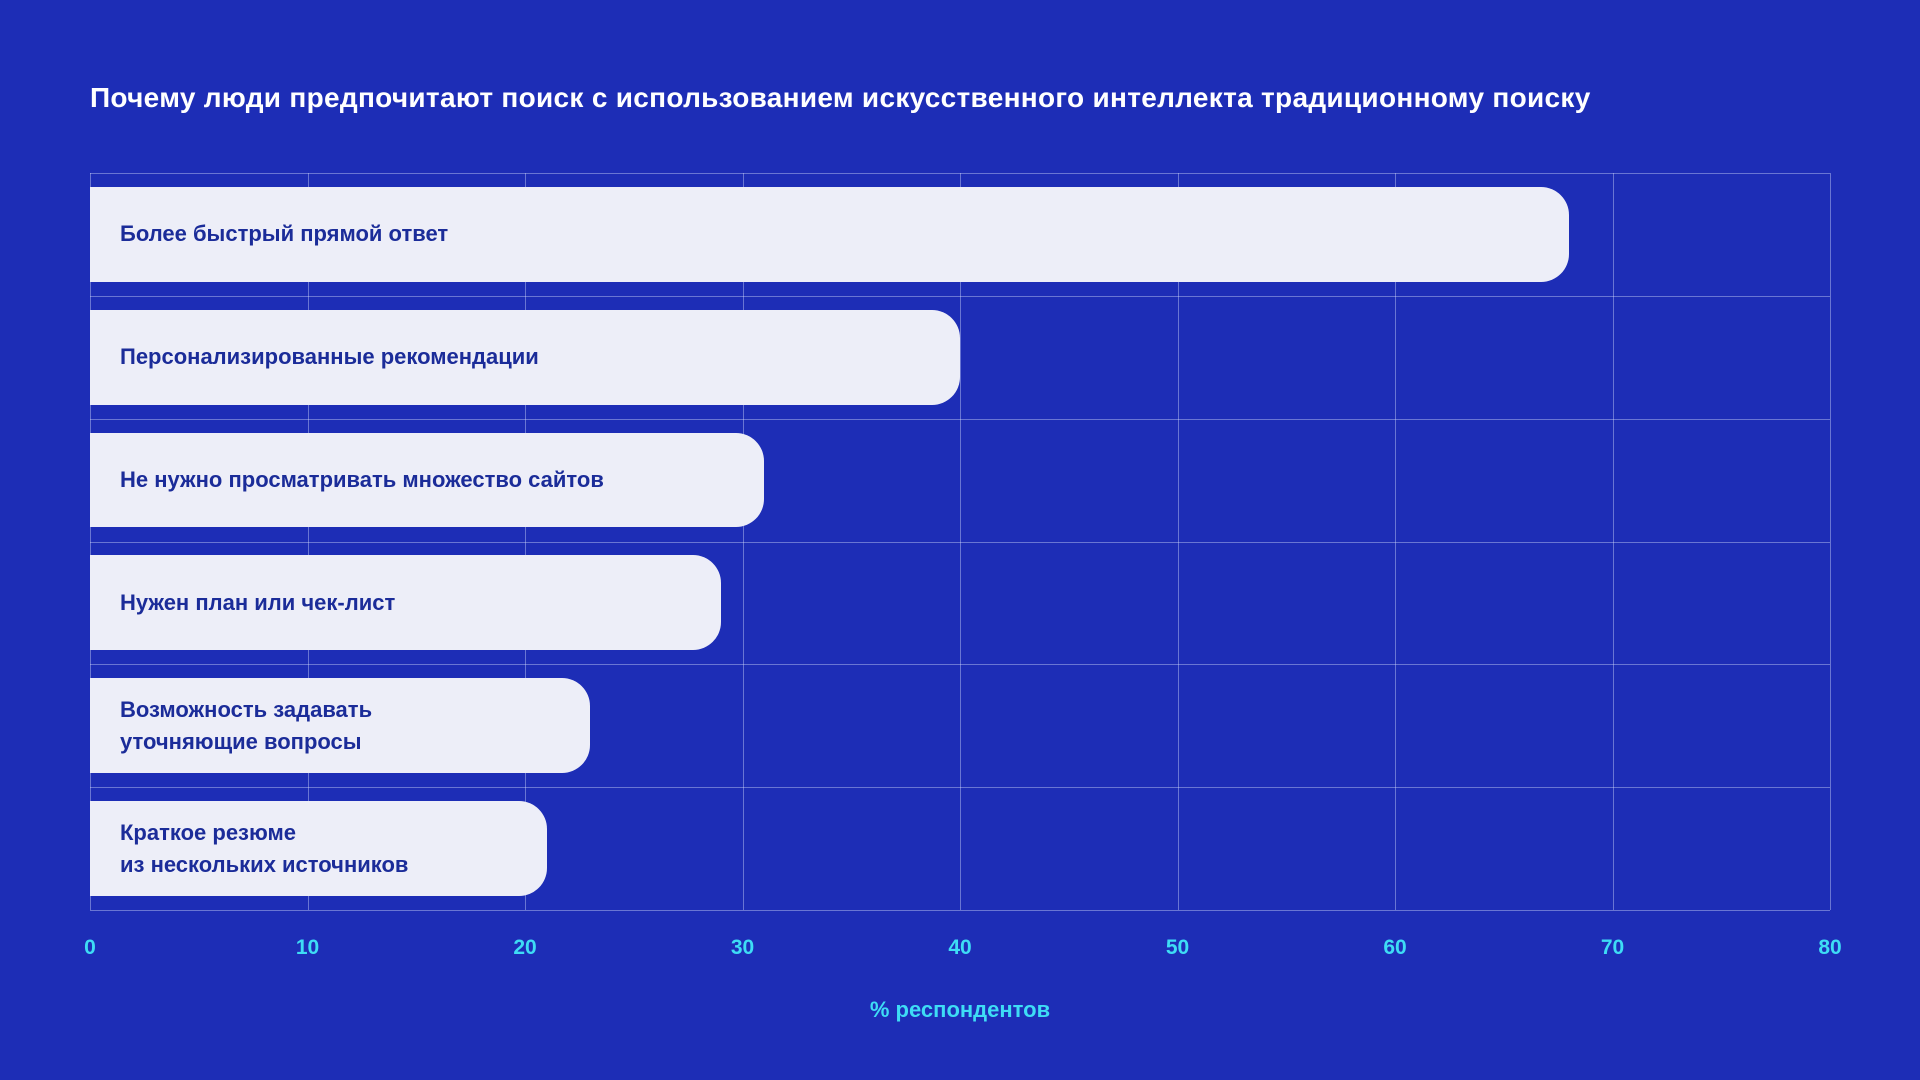 The image size is (1920, 1080). I want to click on bar-label: Возможность задавать уточняющие вопросы, so click(246, 725).